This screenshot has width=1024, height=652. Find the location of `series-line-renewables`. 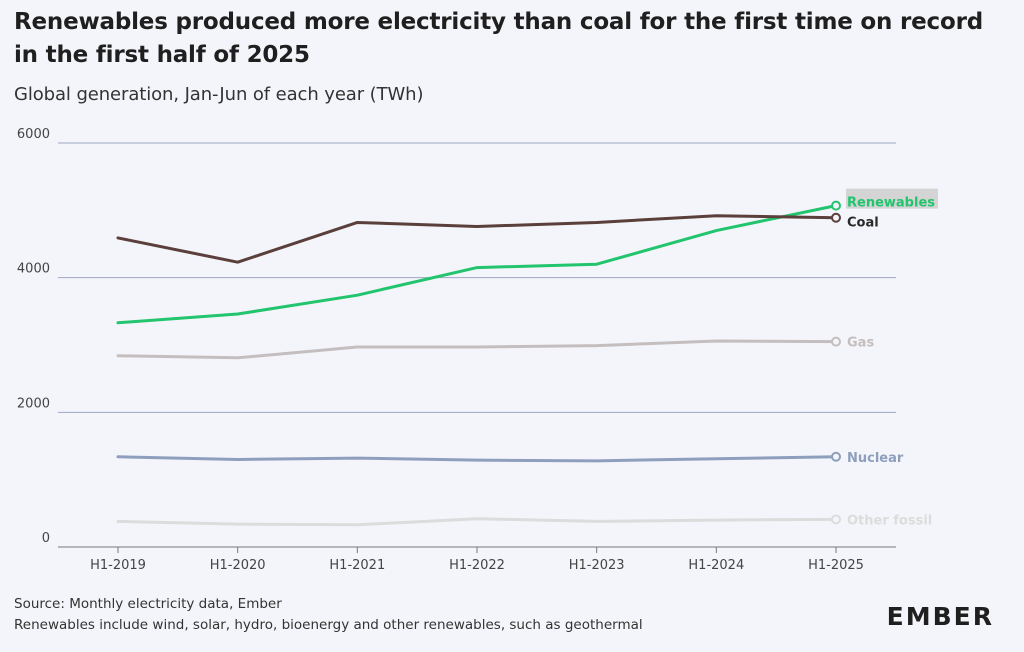

series-line-renewables is located at coordinates (477, 264).